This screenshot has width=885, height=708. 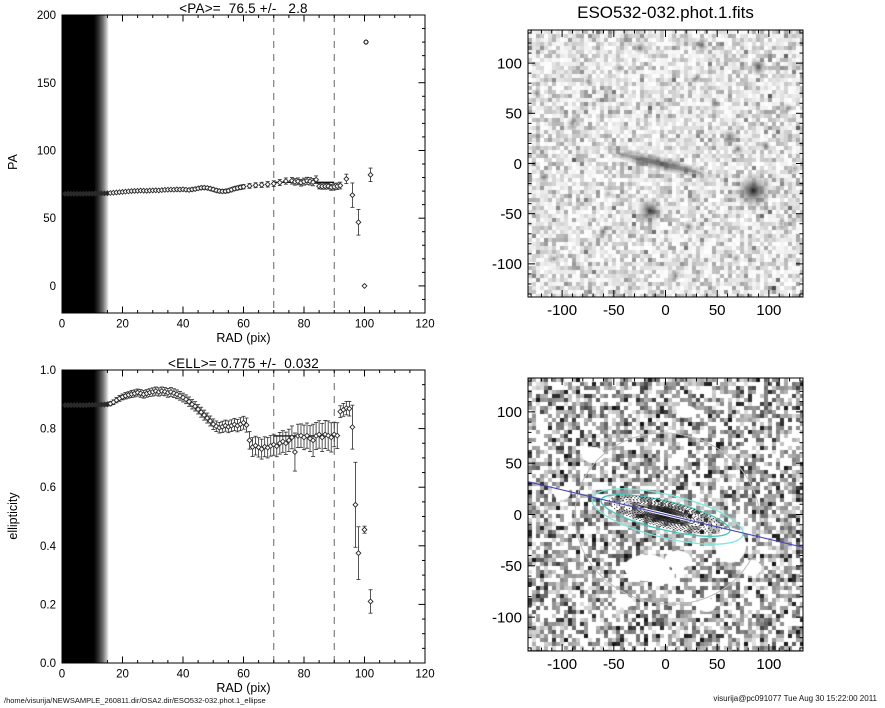 I want to click on svg-text: 0.2, so click(x=48, y=605).